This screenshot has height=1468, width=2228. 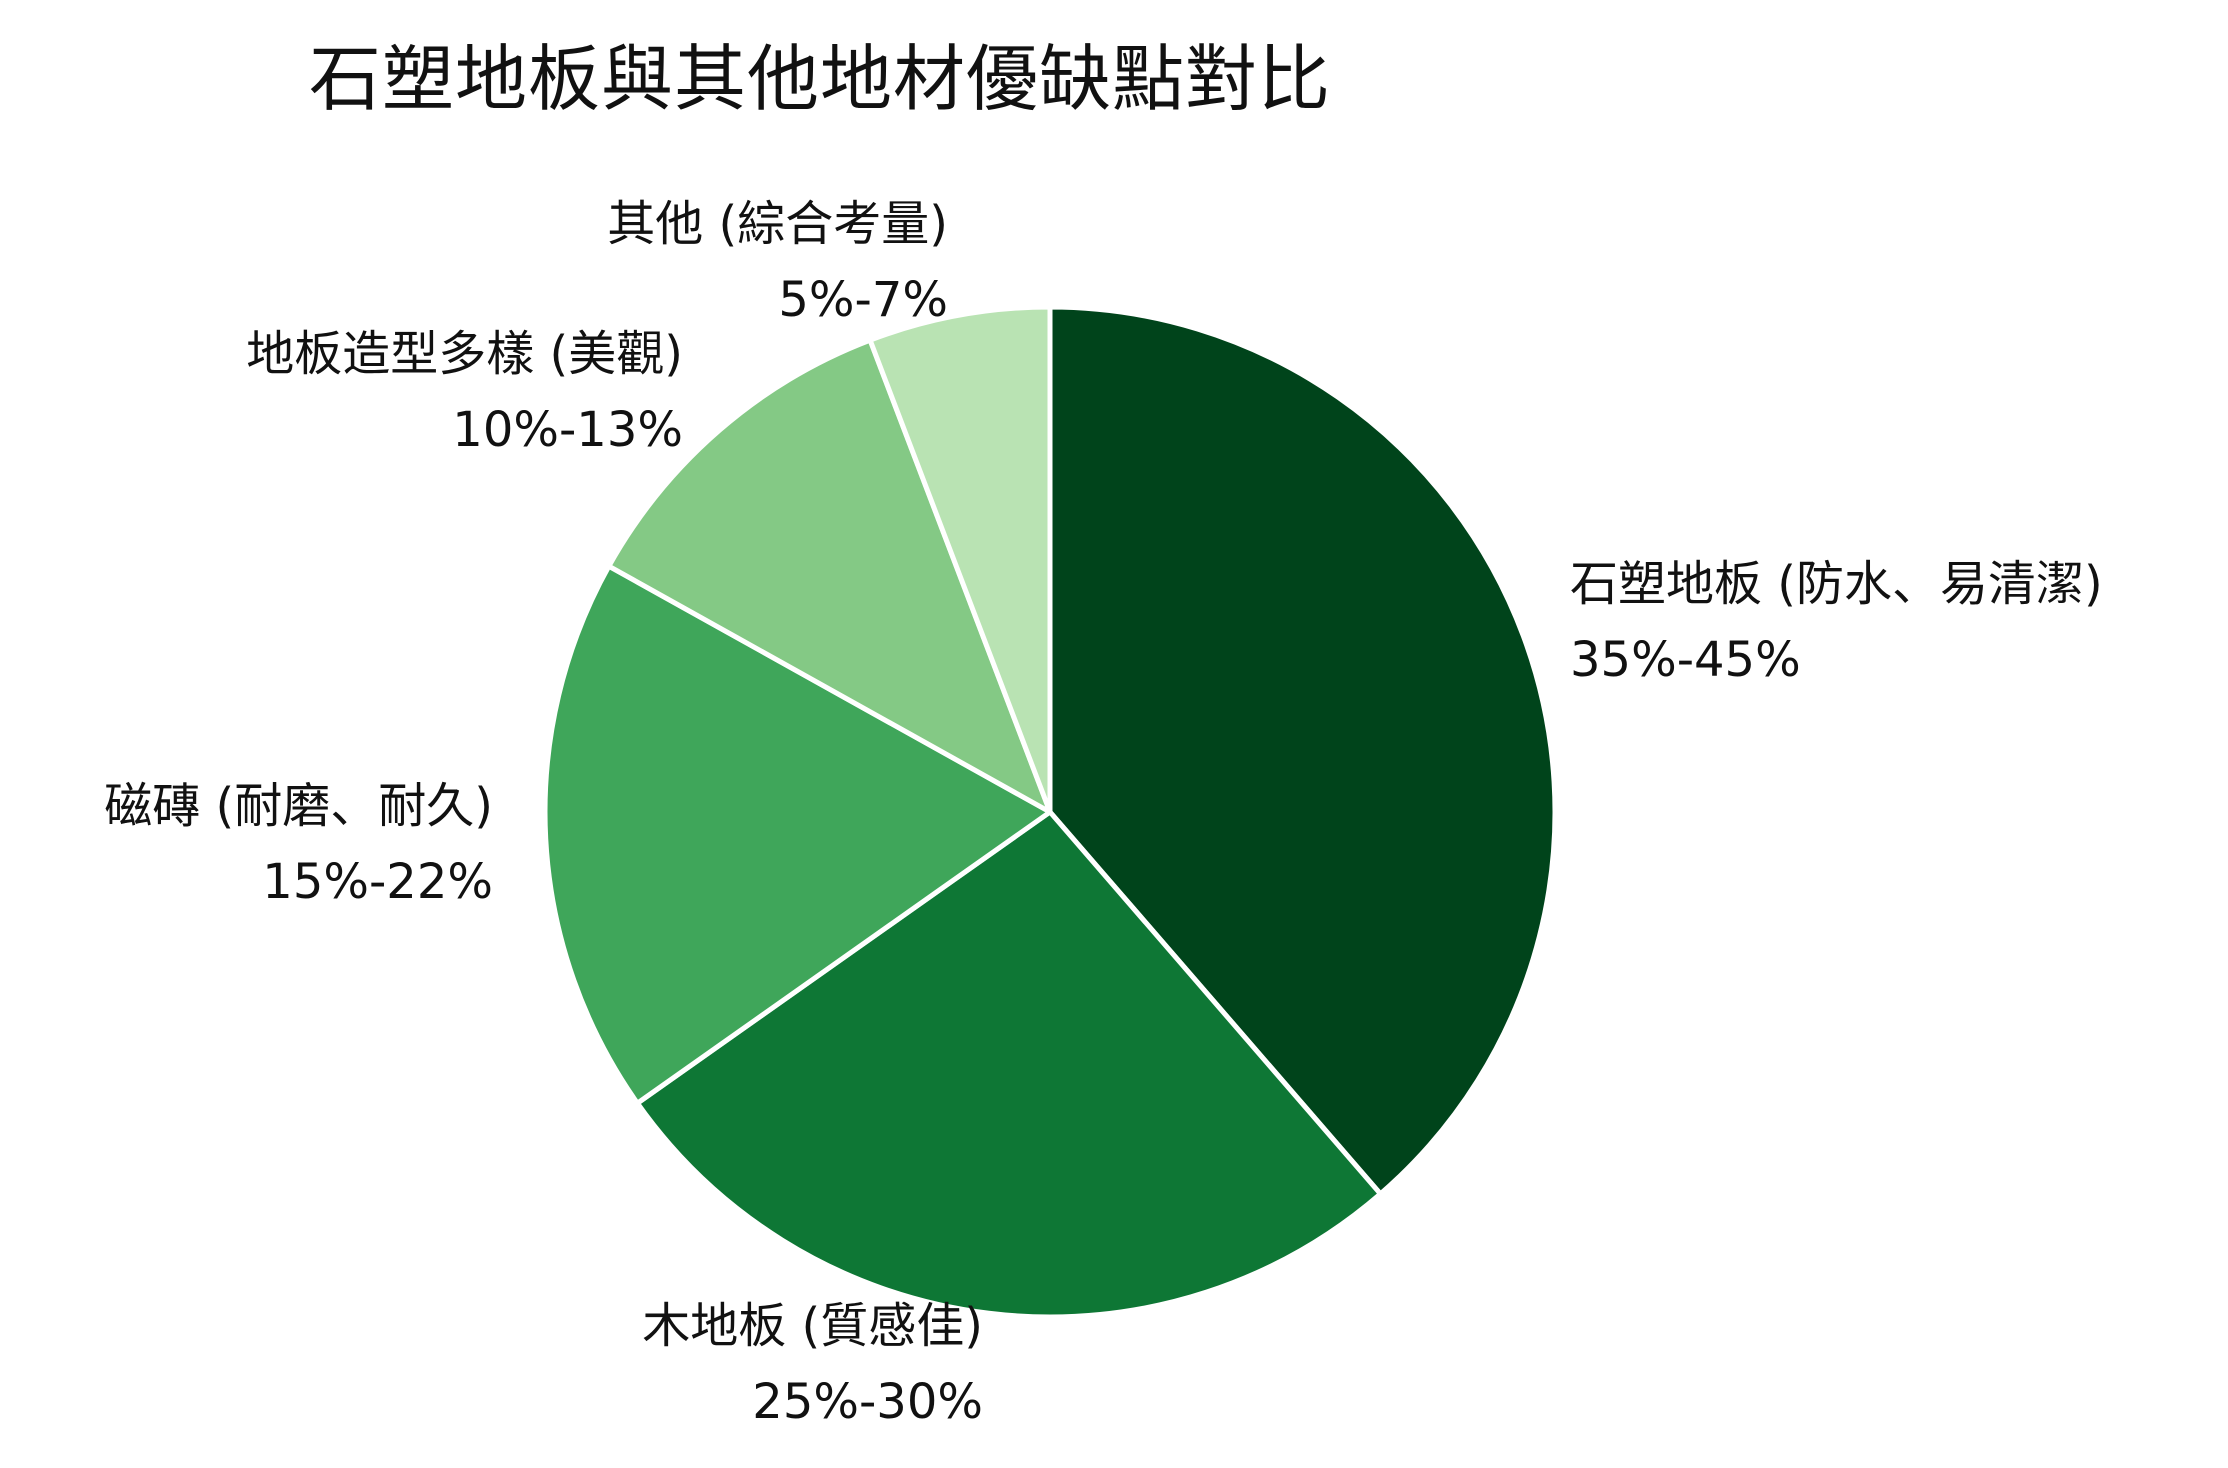 I want to click on slice-label-1: 木地板 (質感佳), so click(x=812, y=1326).